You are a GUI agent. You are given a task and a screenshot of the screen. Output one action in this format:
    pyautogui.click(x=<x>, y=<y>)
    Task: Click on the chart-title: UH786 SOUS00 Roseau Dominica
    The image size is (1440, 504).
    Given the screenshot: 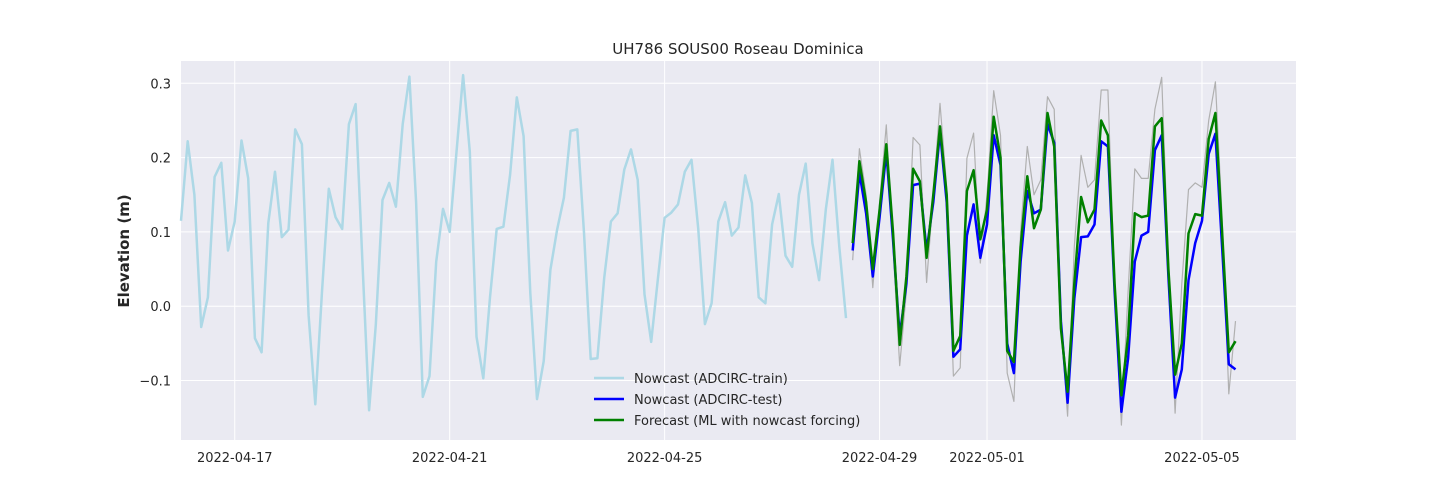 What is the action you would take?
    pyautogui.click(x=737, y=49)
    